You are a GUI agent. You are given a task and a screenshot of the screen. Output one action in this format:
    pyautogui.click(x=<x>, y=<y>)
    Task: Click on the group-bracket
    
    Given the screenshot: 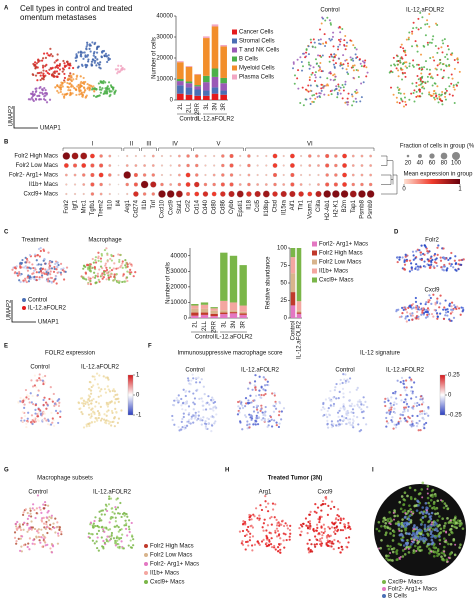 What is the action you would take?
    pyautogui.click(x=92, y=149)
    